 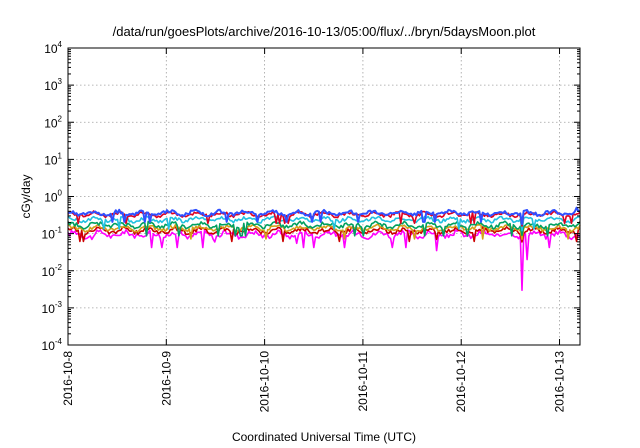 I want to click on x-axis-label: Coordinated Universal Time (UTC), so click(x=324, y=437).